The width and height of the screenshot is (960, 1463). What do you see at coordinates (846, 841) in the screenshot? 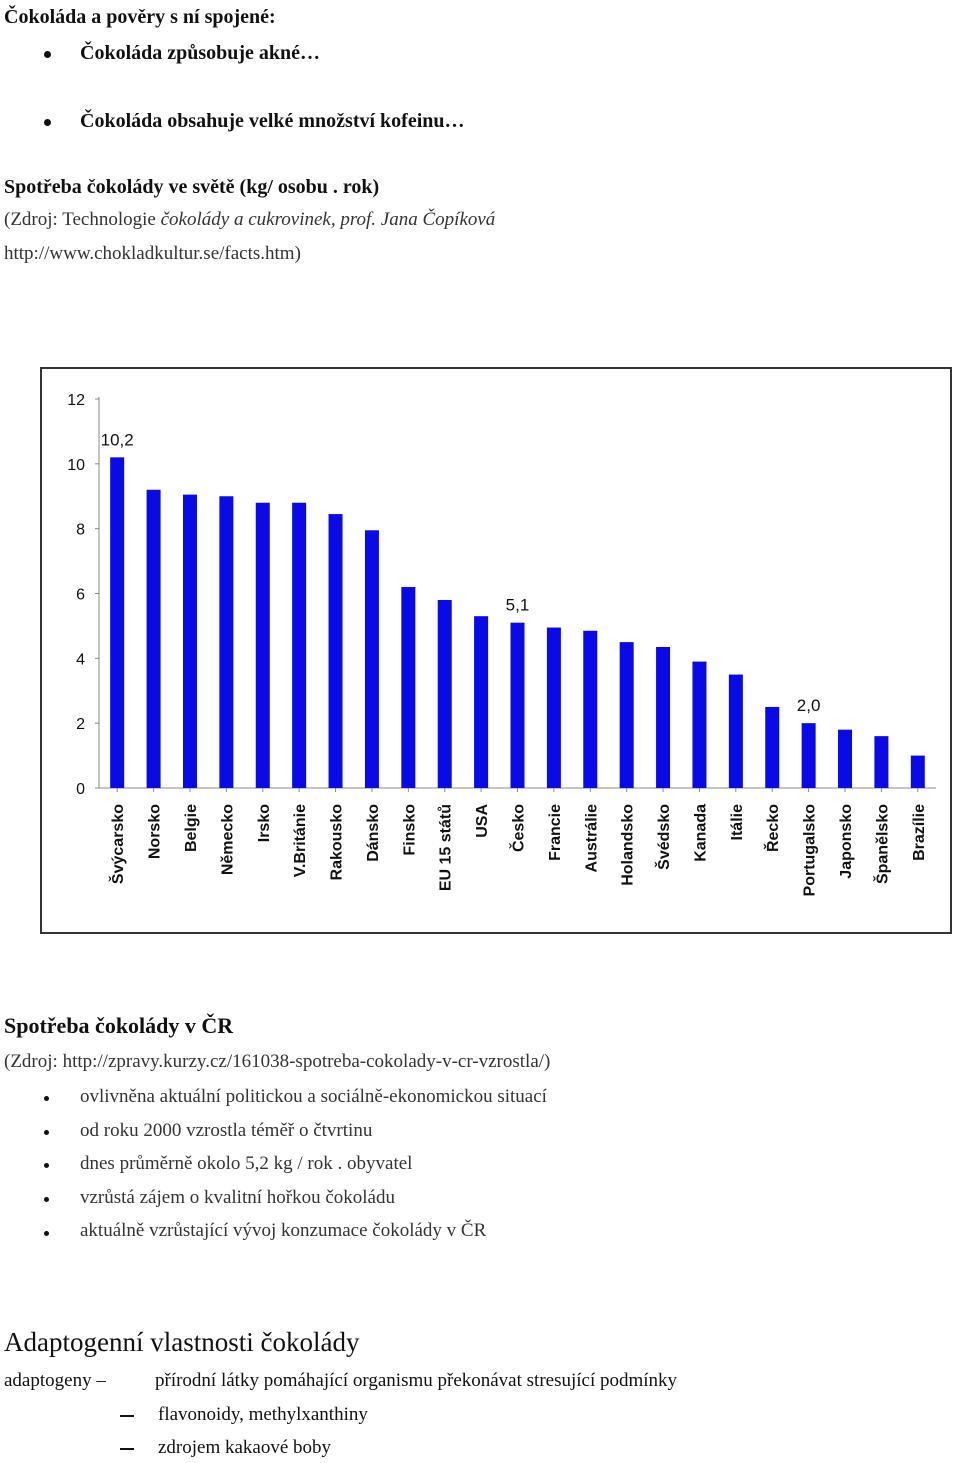
I see `x-category-label: Japonsko` at bounding box center [846, 841].